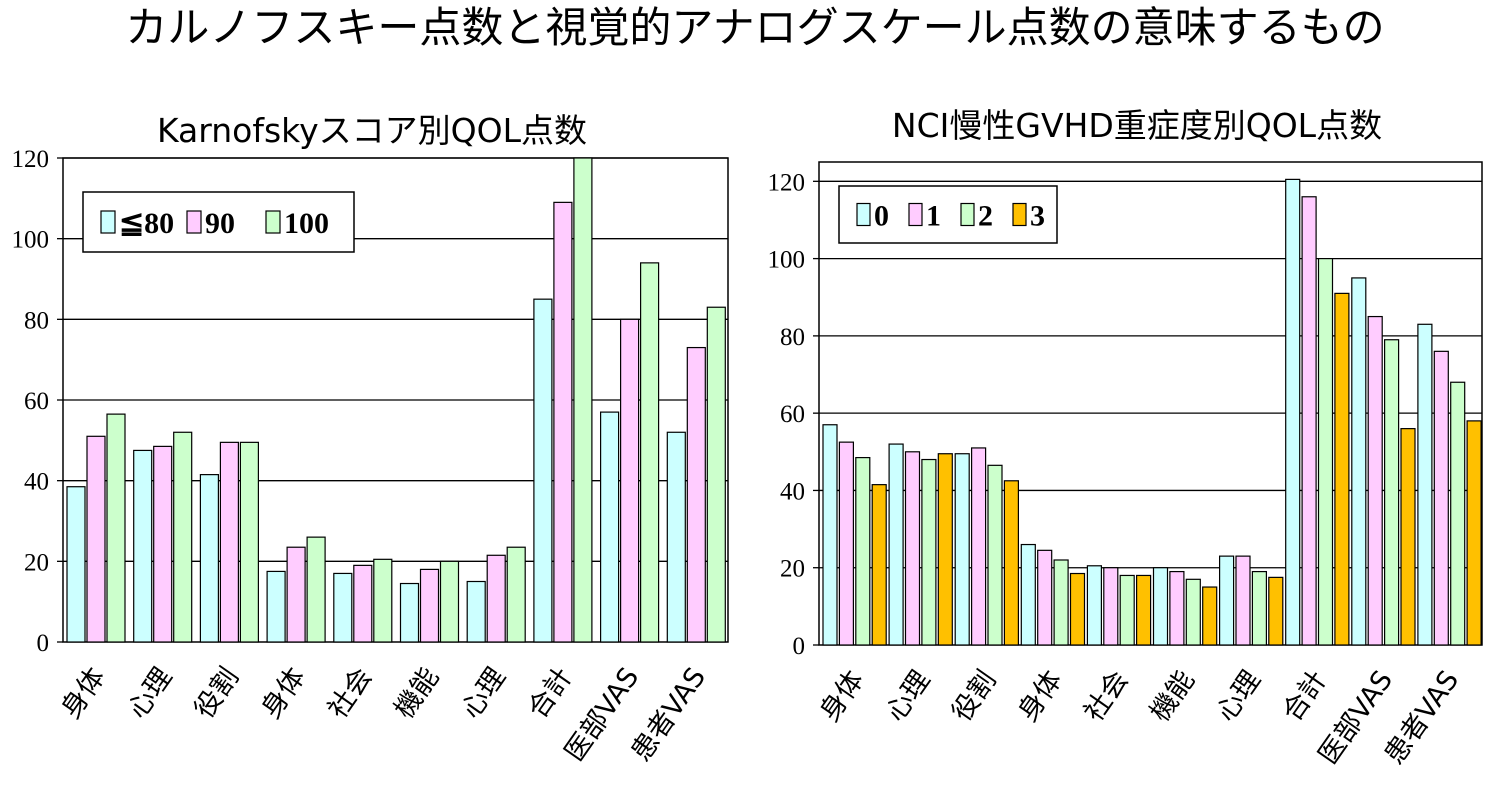 This screenshot has height=797, width=1510. What do you see at coordinates (31, 159) in the screenshot?
I see `y-tick-label: 120` at bounding box center [31, 159].